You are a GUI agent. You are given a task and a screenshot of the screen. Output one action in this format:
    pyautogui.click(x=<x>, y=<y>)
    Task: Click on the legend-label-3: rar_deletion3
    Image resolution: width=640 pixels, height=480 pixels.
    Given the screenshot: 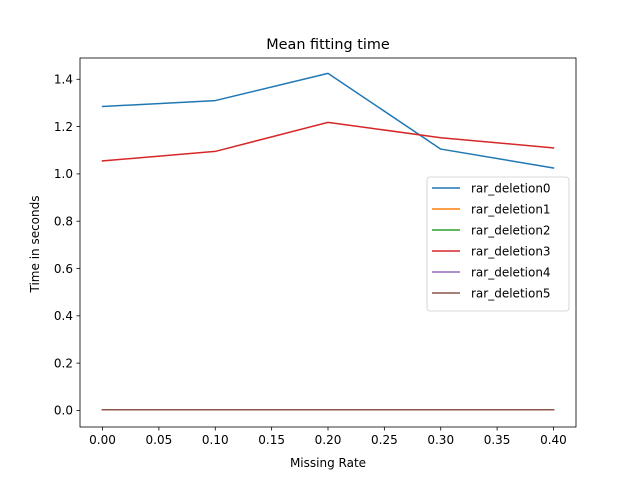 What is the action you would take?
    pyautogui.click(x=511, y=252)
    